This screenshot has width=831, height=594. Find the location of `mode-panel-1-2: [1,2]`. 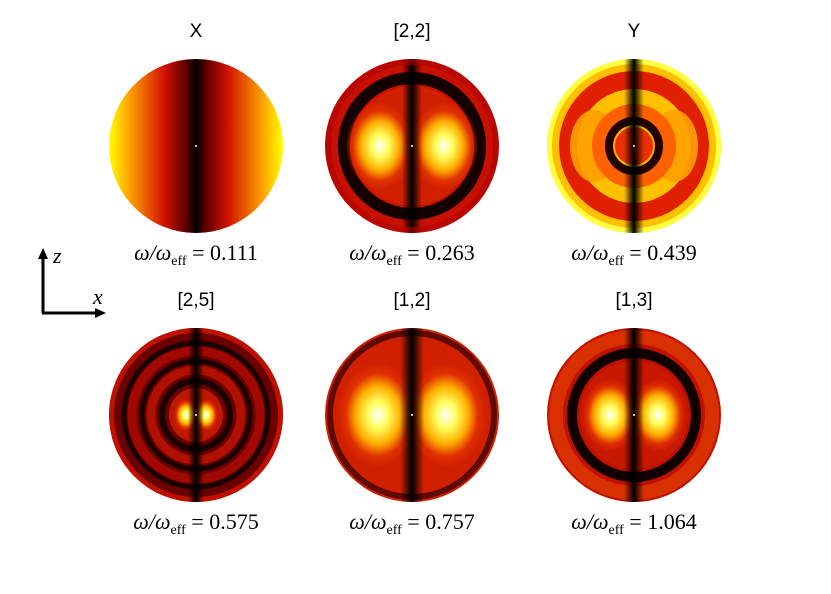

mode-panel-1-2: [1,2] is located at coordinates (412, 396).